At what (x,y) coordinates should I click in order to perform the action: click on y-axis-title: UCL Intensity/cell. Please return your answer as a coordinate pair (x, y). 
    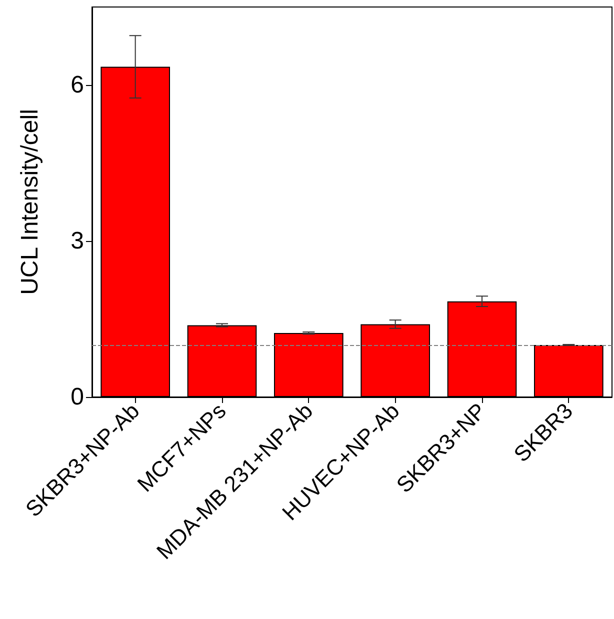
    Looking at the image, I should click on (30, 202).